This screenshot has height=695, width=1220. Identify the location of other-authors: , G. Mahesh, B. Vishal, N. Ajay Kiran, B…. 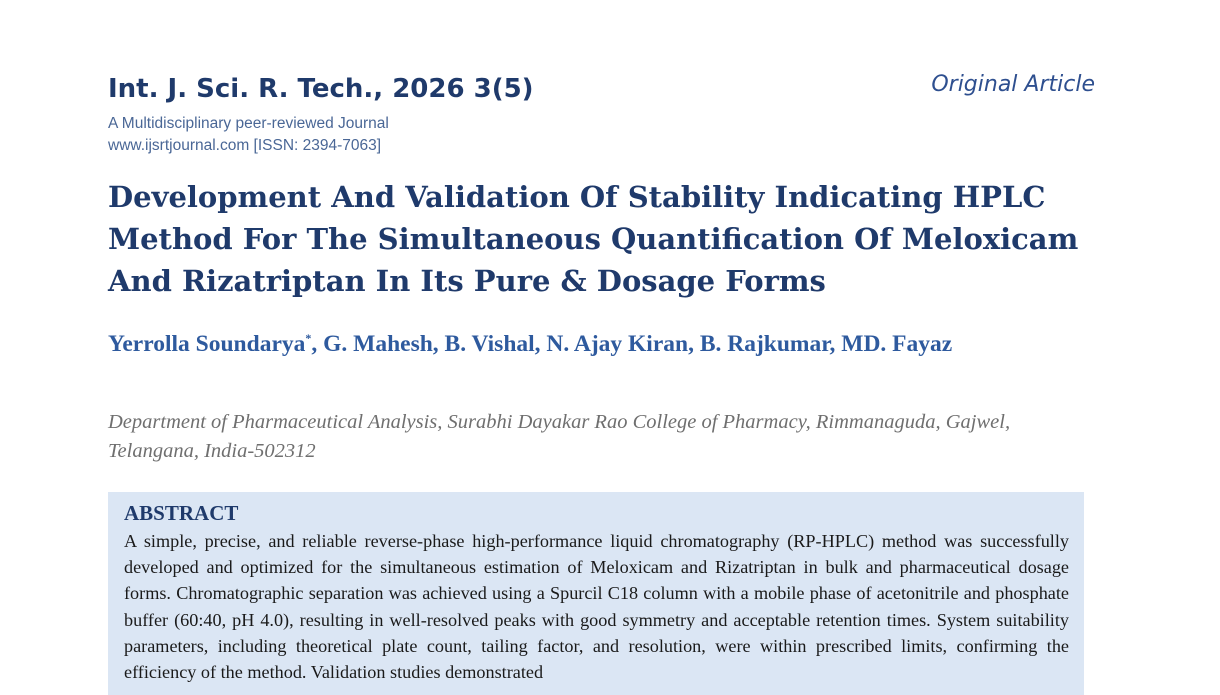
(632, 344).